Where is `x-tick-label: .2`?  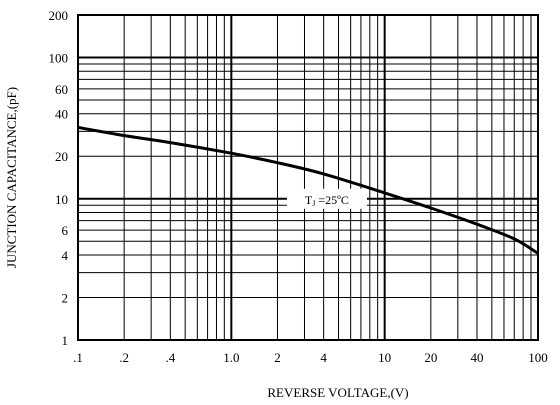 x-tick-label: .2 is located at coordinates (124, 357).